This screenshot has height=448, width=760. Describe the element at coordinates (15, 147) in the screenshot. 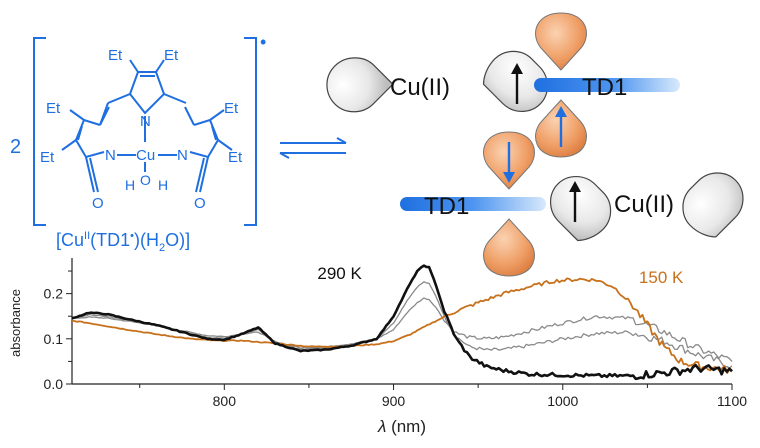

I see `coefficient: 2` at that location.